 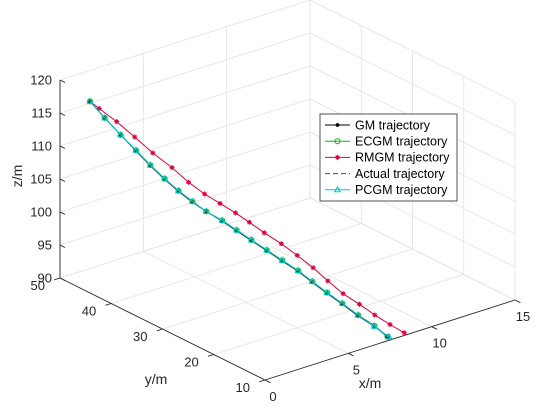 I want to click on x-axis-line, so click(x=390, y=340).